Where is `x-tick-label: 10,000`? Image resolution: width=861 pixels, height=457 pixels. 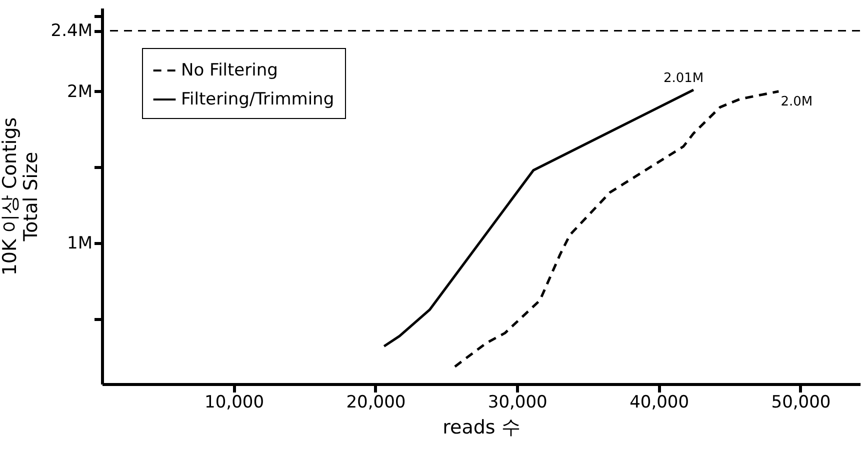
x-tick-label: 10,000 is located at coordinates (234, 402).